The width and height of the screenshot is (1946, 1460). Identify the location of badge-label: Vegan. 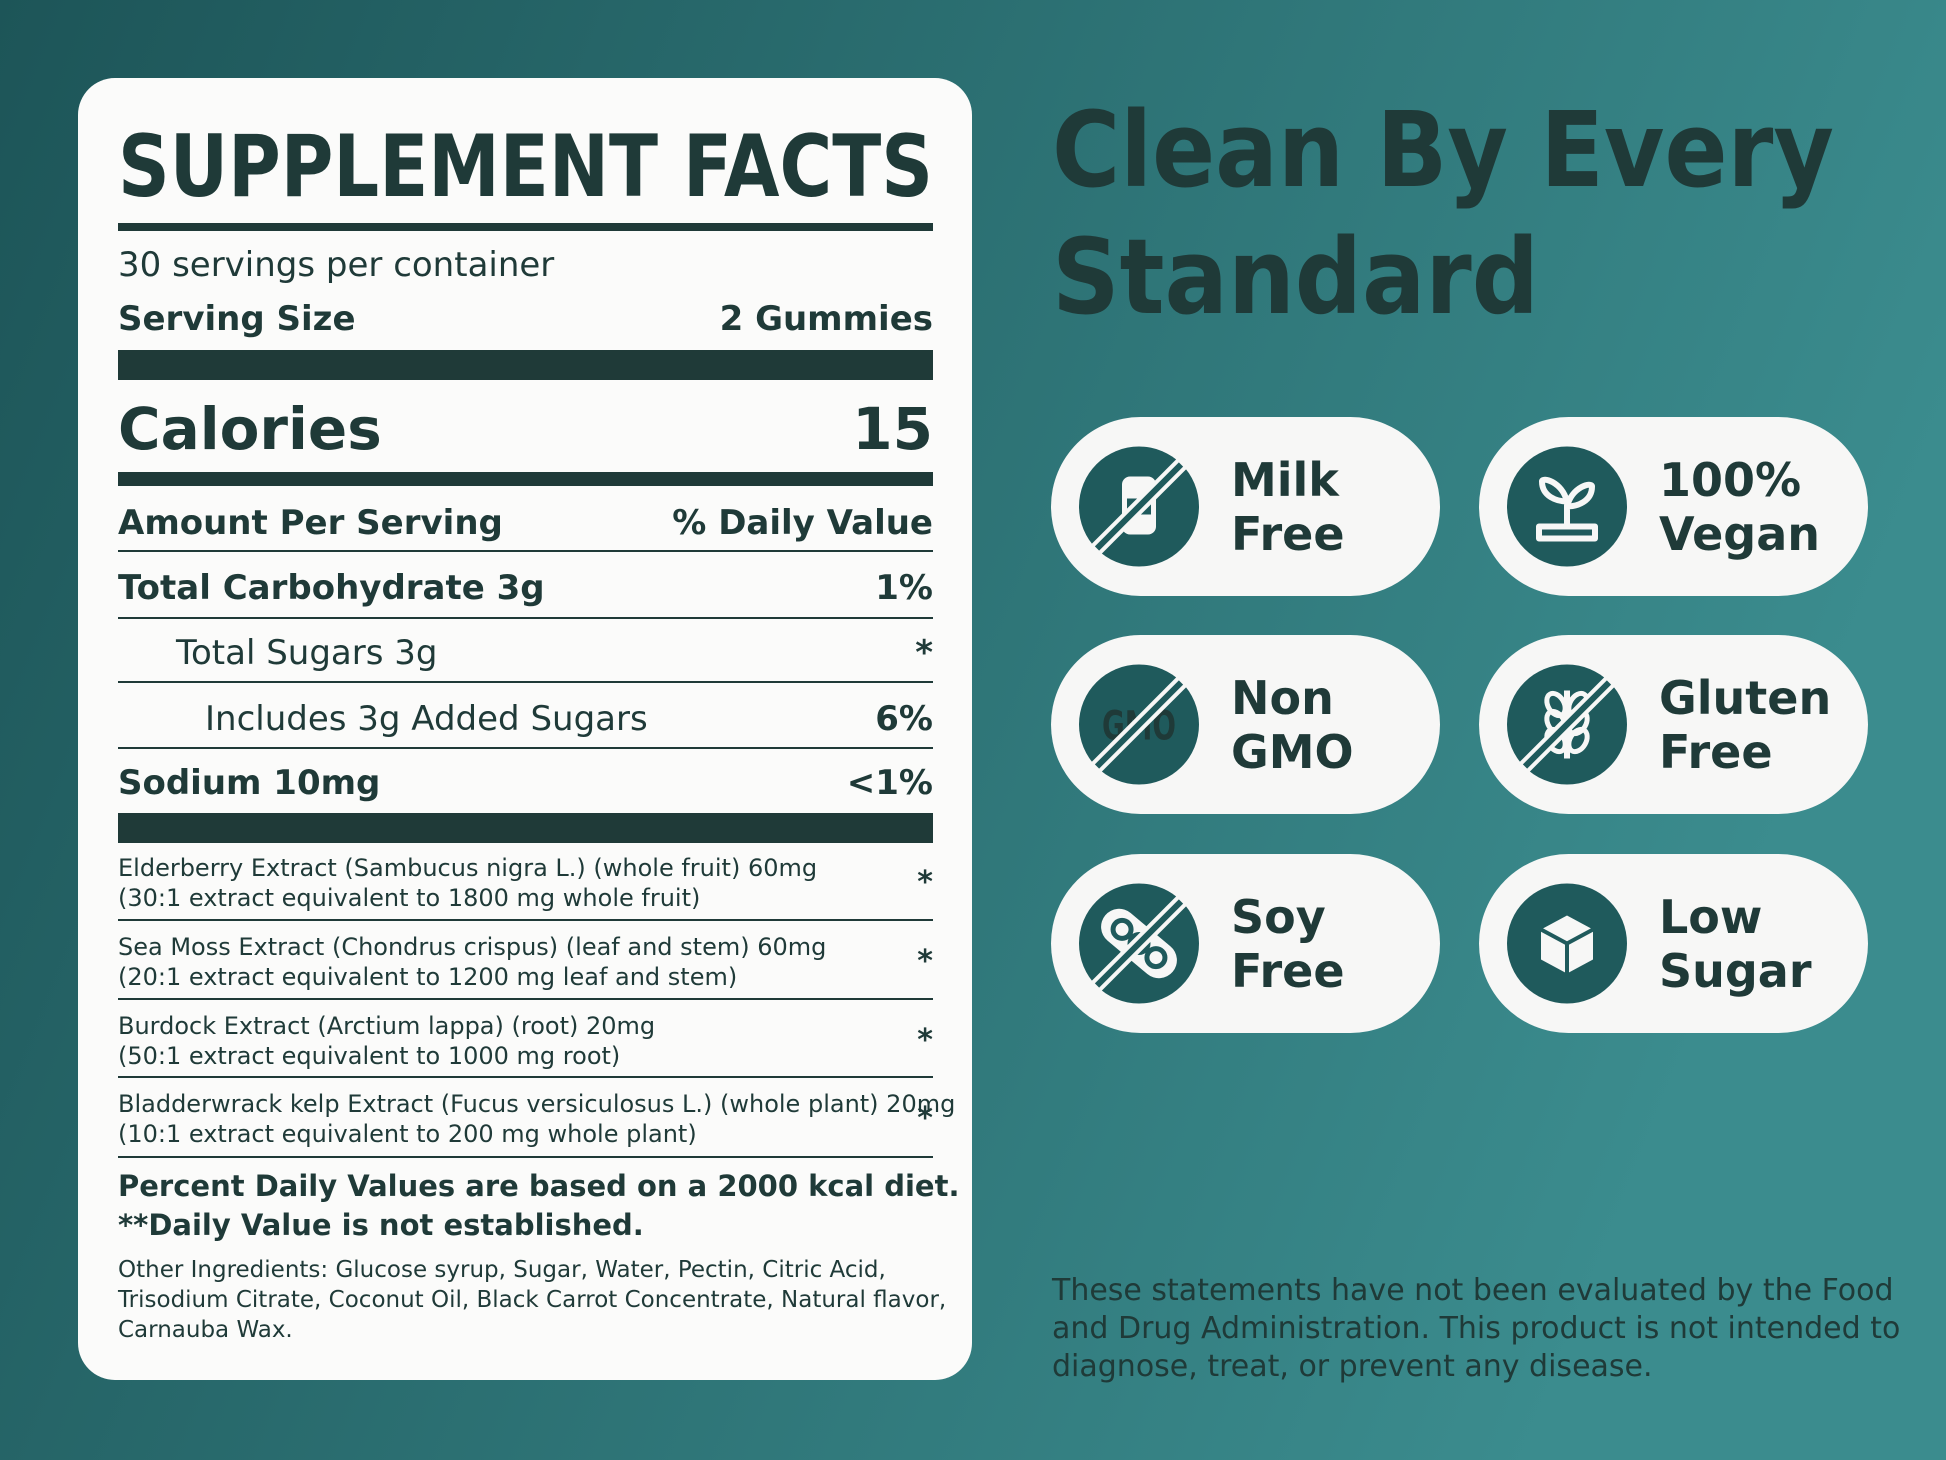
(1739, 534).